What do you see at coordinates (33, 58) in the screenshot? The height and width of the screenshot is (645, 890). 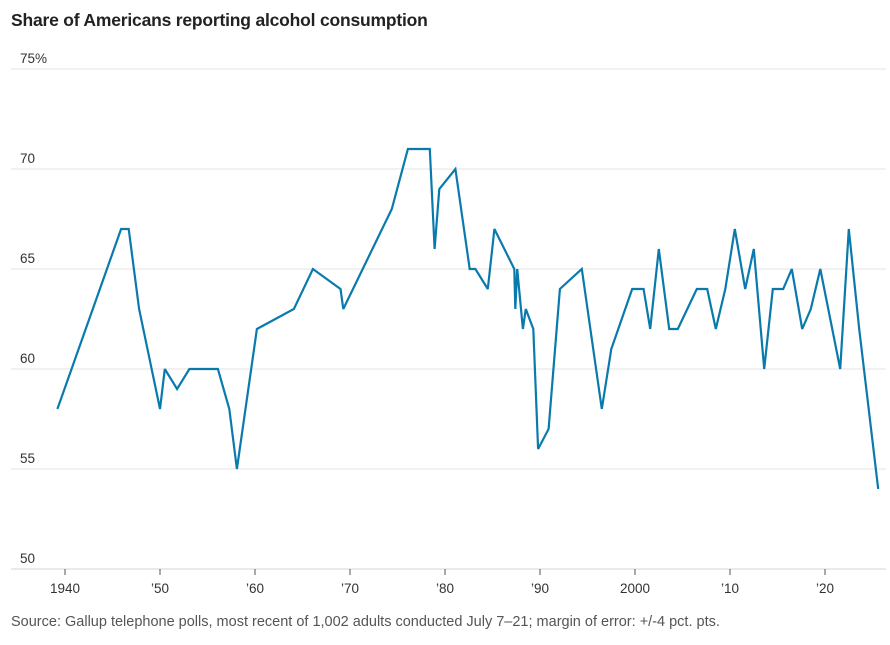 I see `y-tick-label: 75%` at bounding box center [33, 58].